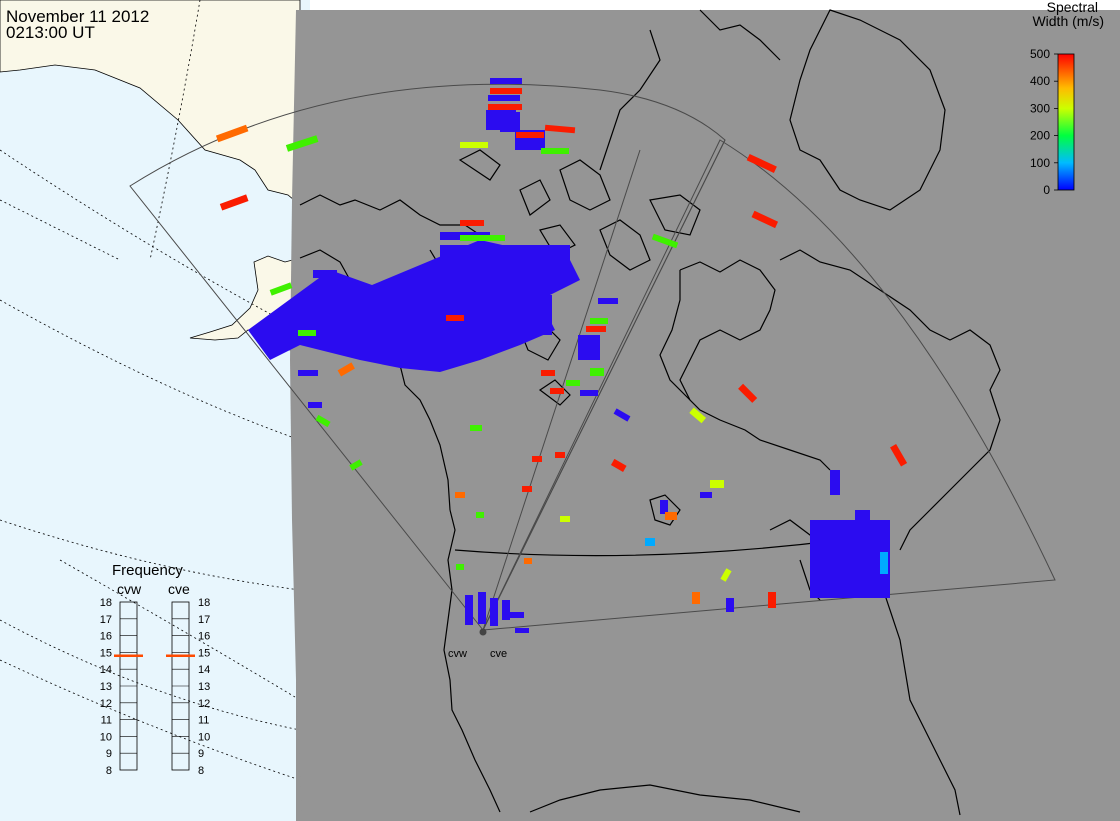 Image resolution: width=1120 pixels, height=821 pixels. I want to click on freq-scale-label-left: 14, so click(106, 670).